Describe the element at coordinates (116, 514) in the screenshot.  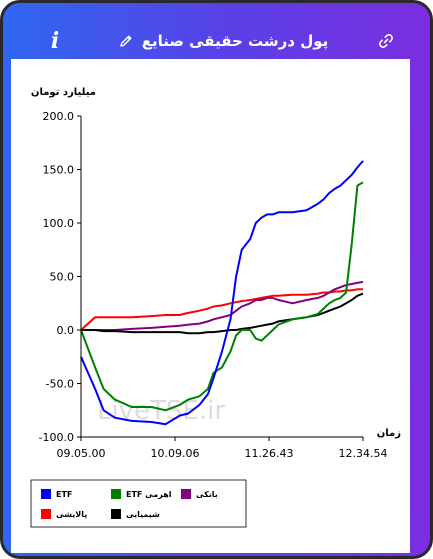
I see `legend-swatch-chemical` at that location.